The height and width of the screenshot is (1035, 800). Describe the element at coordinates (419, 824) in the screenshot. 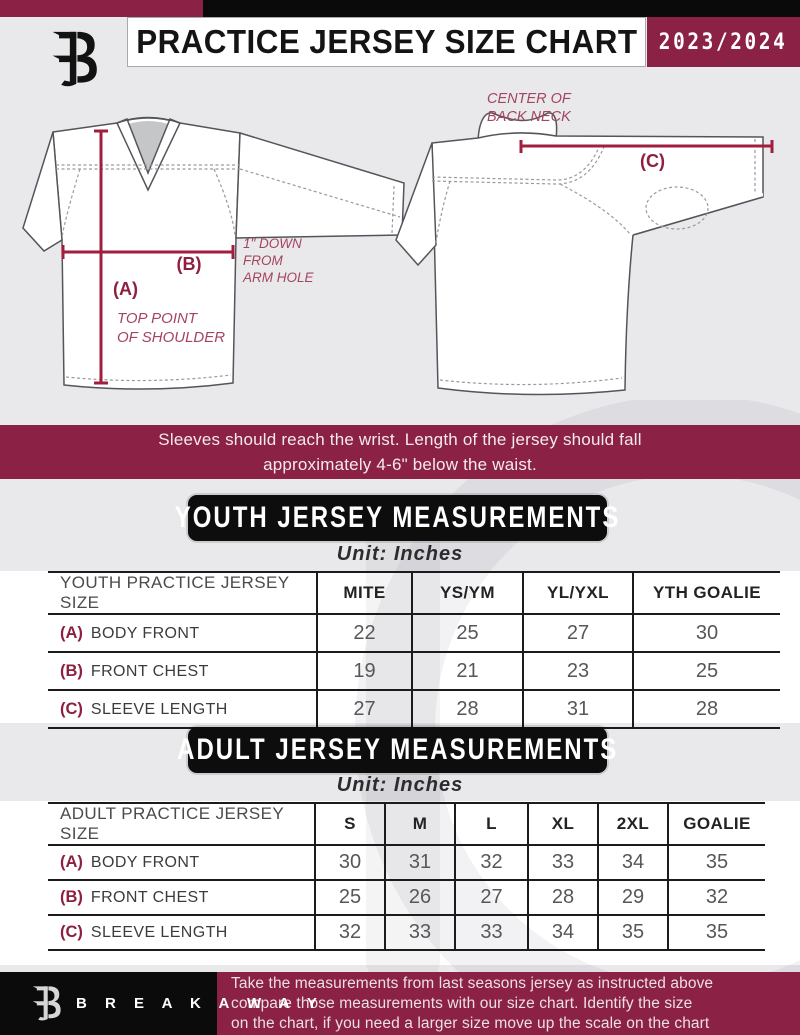

I see `adult-header-m: M` at that location.